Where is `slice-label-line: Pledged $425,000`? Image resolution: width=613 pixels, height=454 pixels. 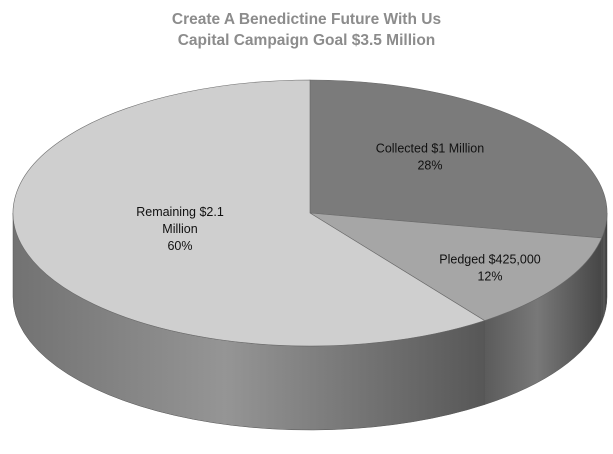 slice-label-line: Pledged $425,000 is located at coordinates (490, 260).